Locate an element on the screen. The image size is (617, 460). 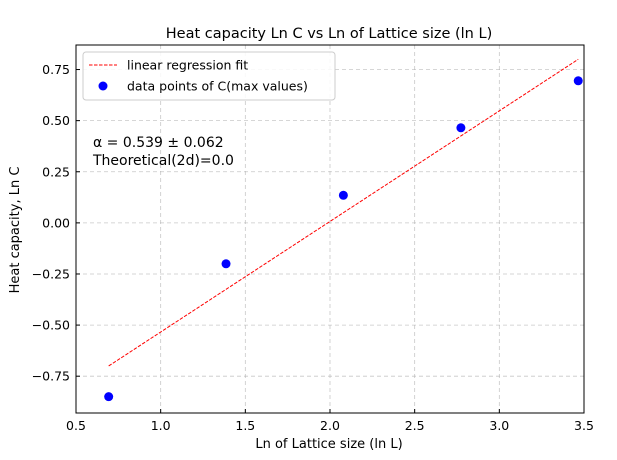
y-axis-ticks: −0.75 −0.50 −0.25 0.00 0.25 0.50 0.75 is located at coordinates (56, 223).